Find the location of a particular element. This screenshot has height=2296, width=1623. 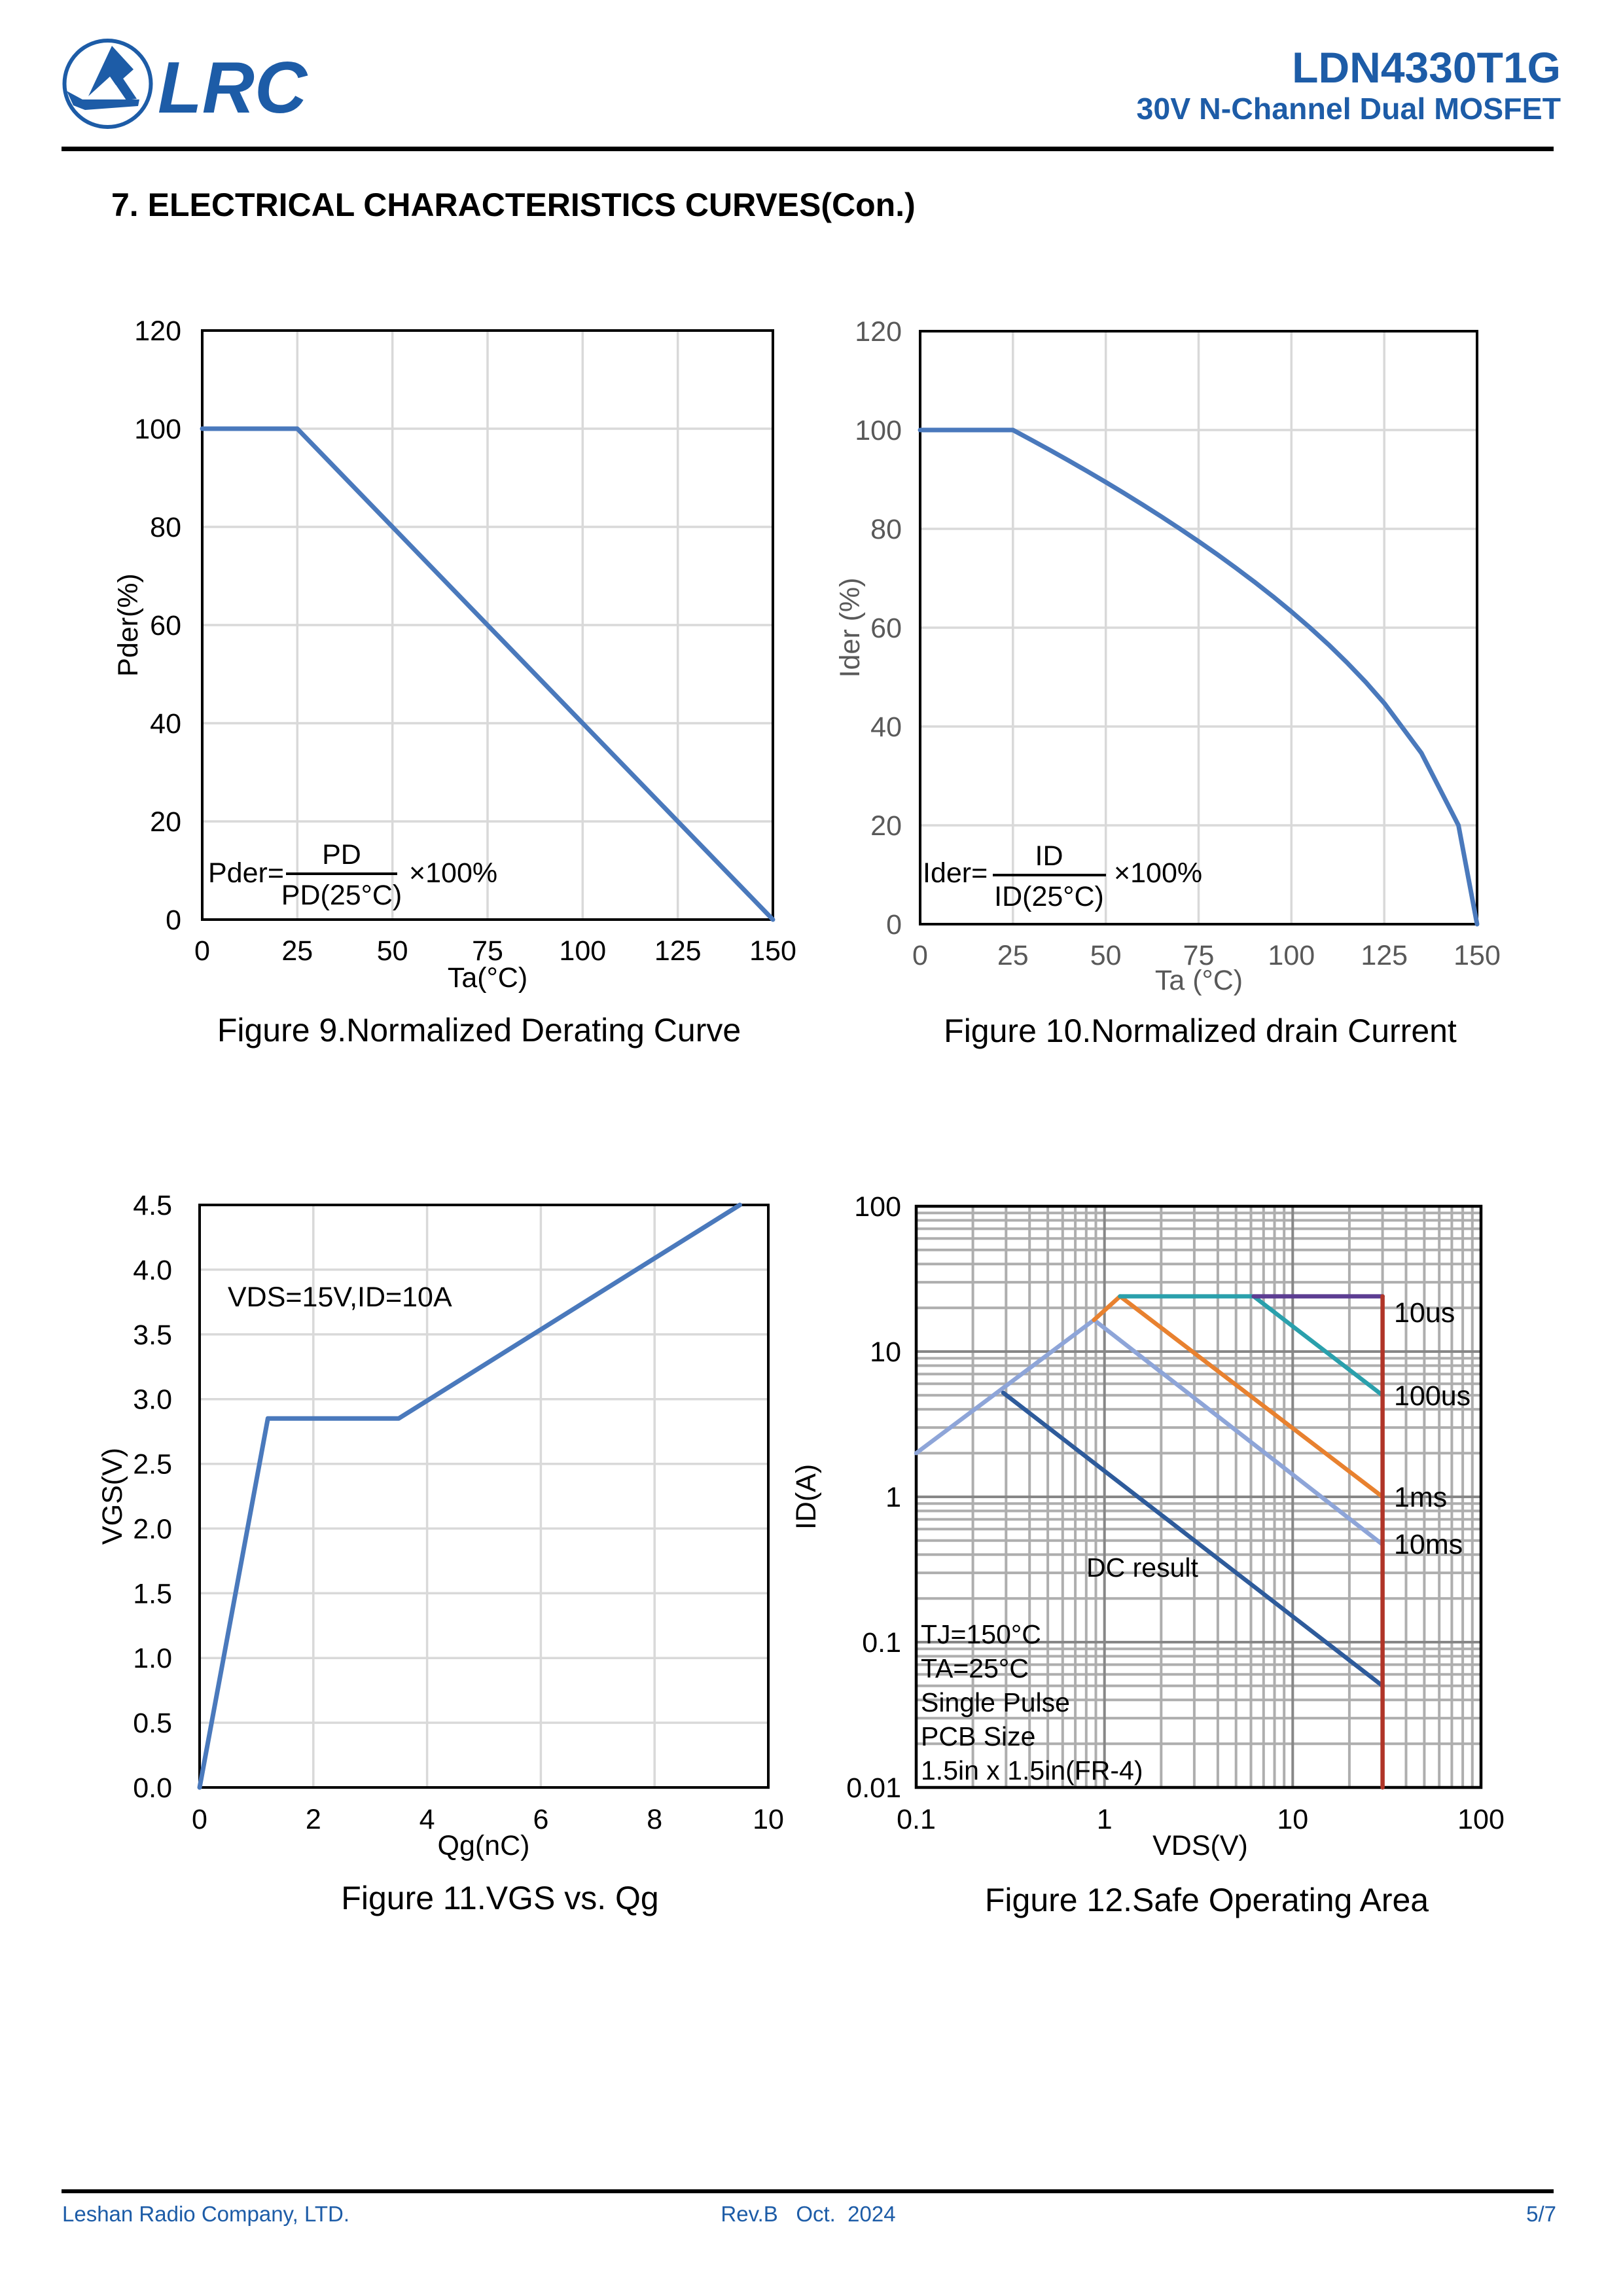

svg-text: 1.0 is located at coordinates (152, 1659).